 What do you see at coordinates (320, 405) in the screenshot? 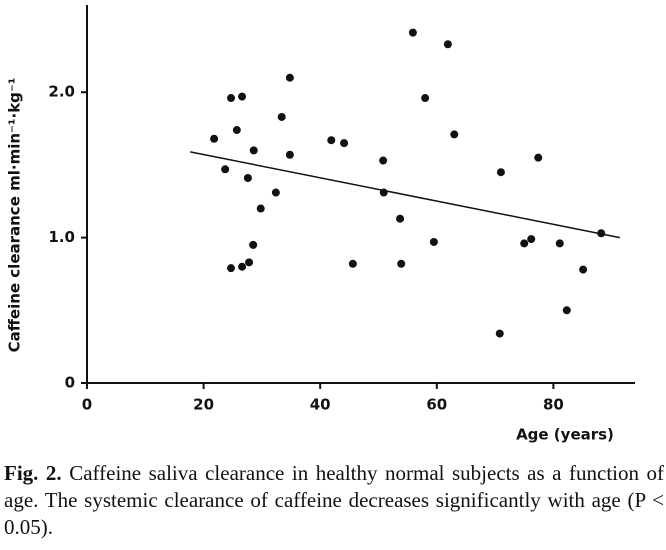
I see `x-tick-label: 40` at bounding box center [320, 405].